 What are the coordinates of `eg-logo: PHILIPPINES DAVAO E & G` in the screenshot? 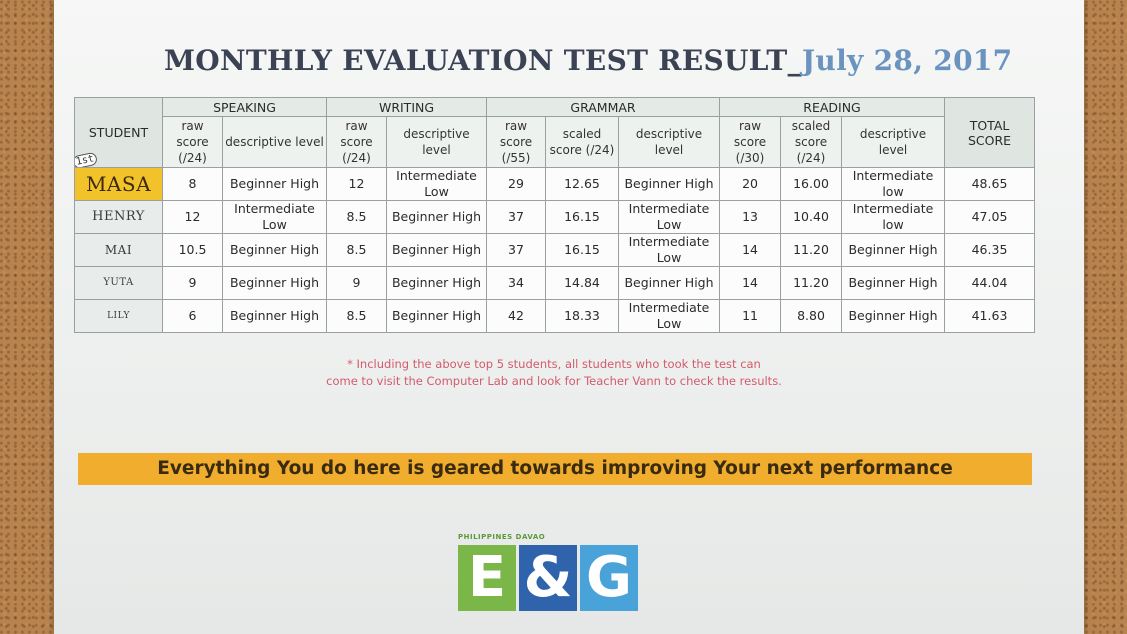 It's located at (553, 576).